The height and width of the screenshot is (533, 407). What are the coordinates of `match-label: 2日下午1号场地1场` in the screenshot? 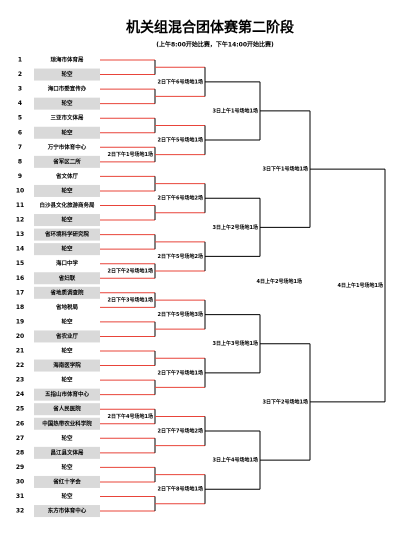 It's located at (130, 154).